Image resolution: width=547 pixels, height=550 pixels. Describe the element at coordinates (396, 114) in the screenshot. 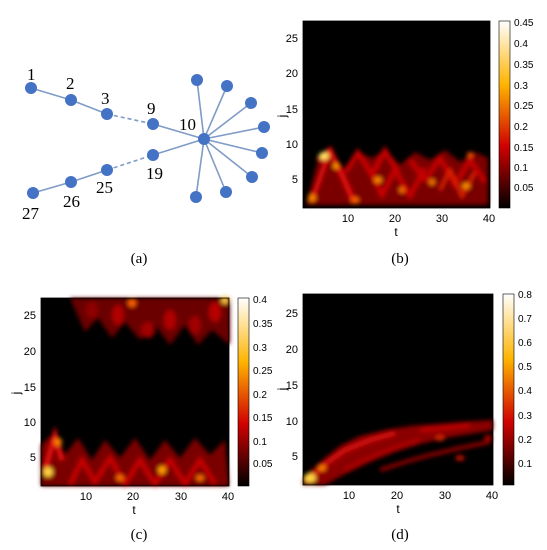

I see `heatmap-b-frame` at that location.